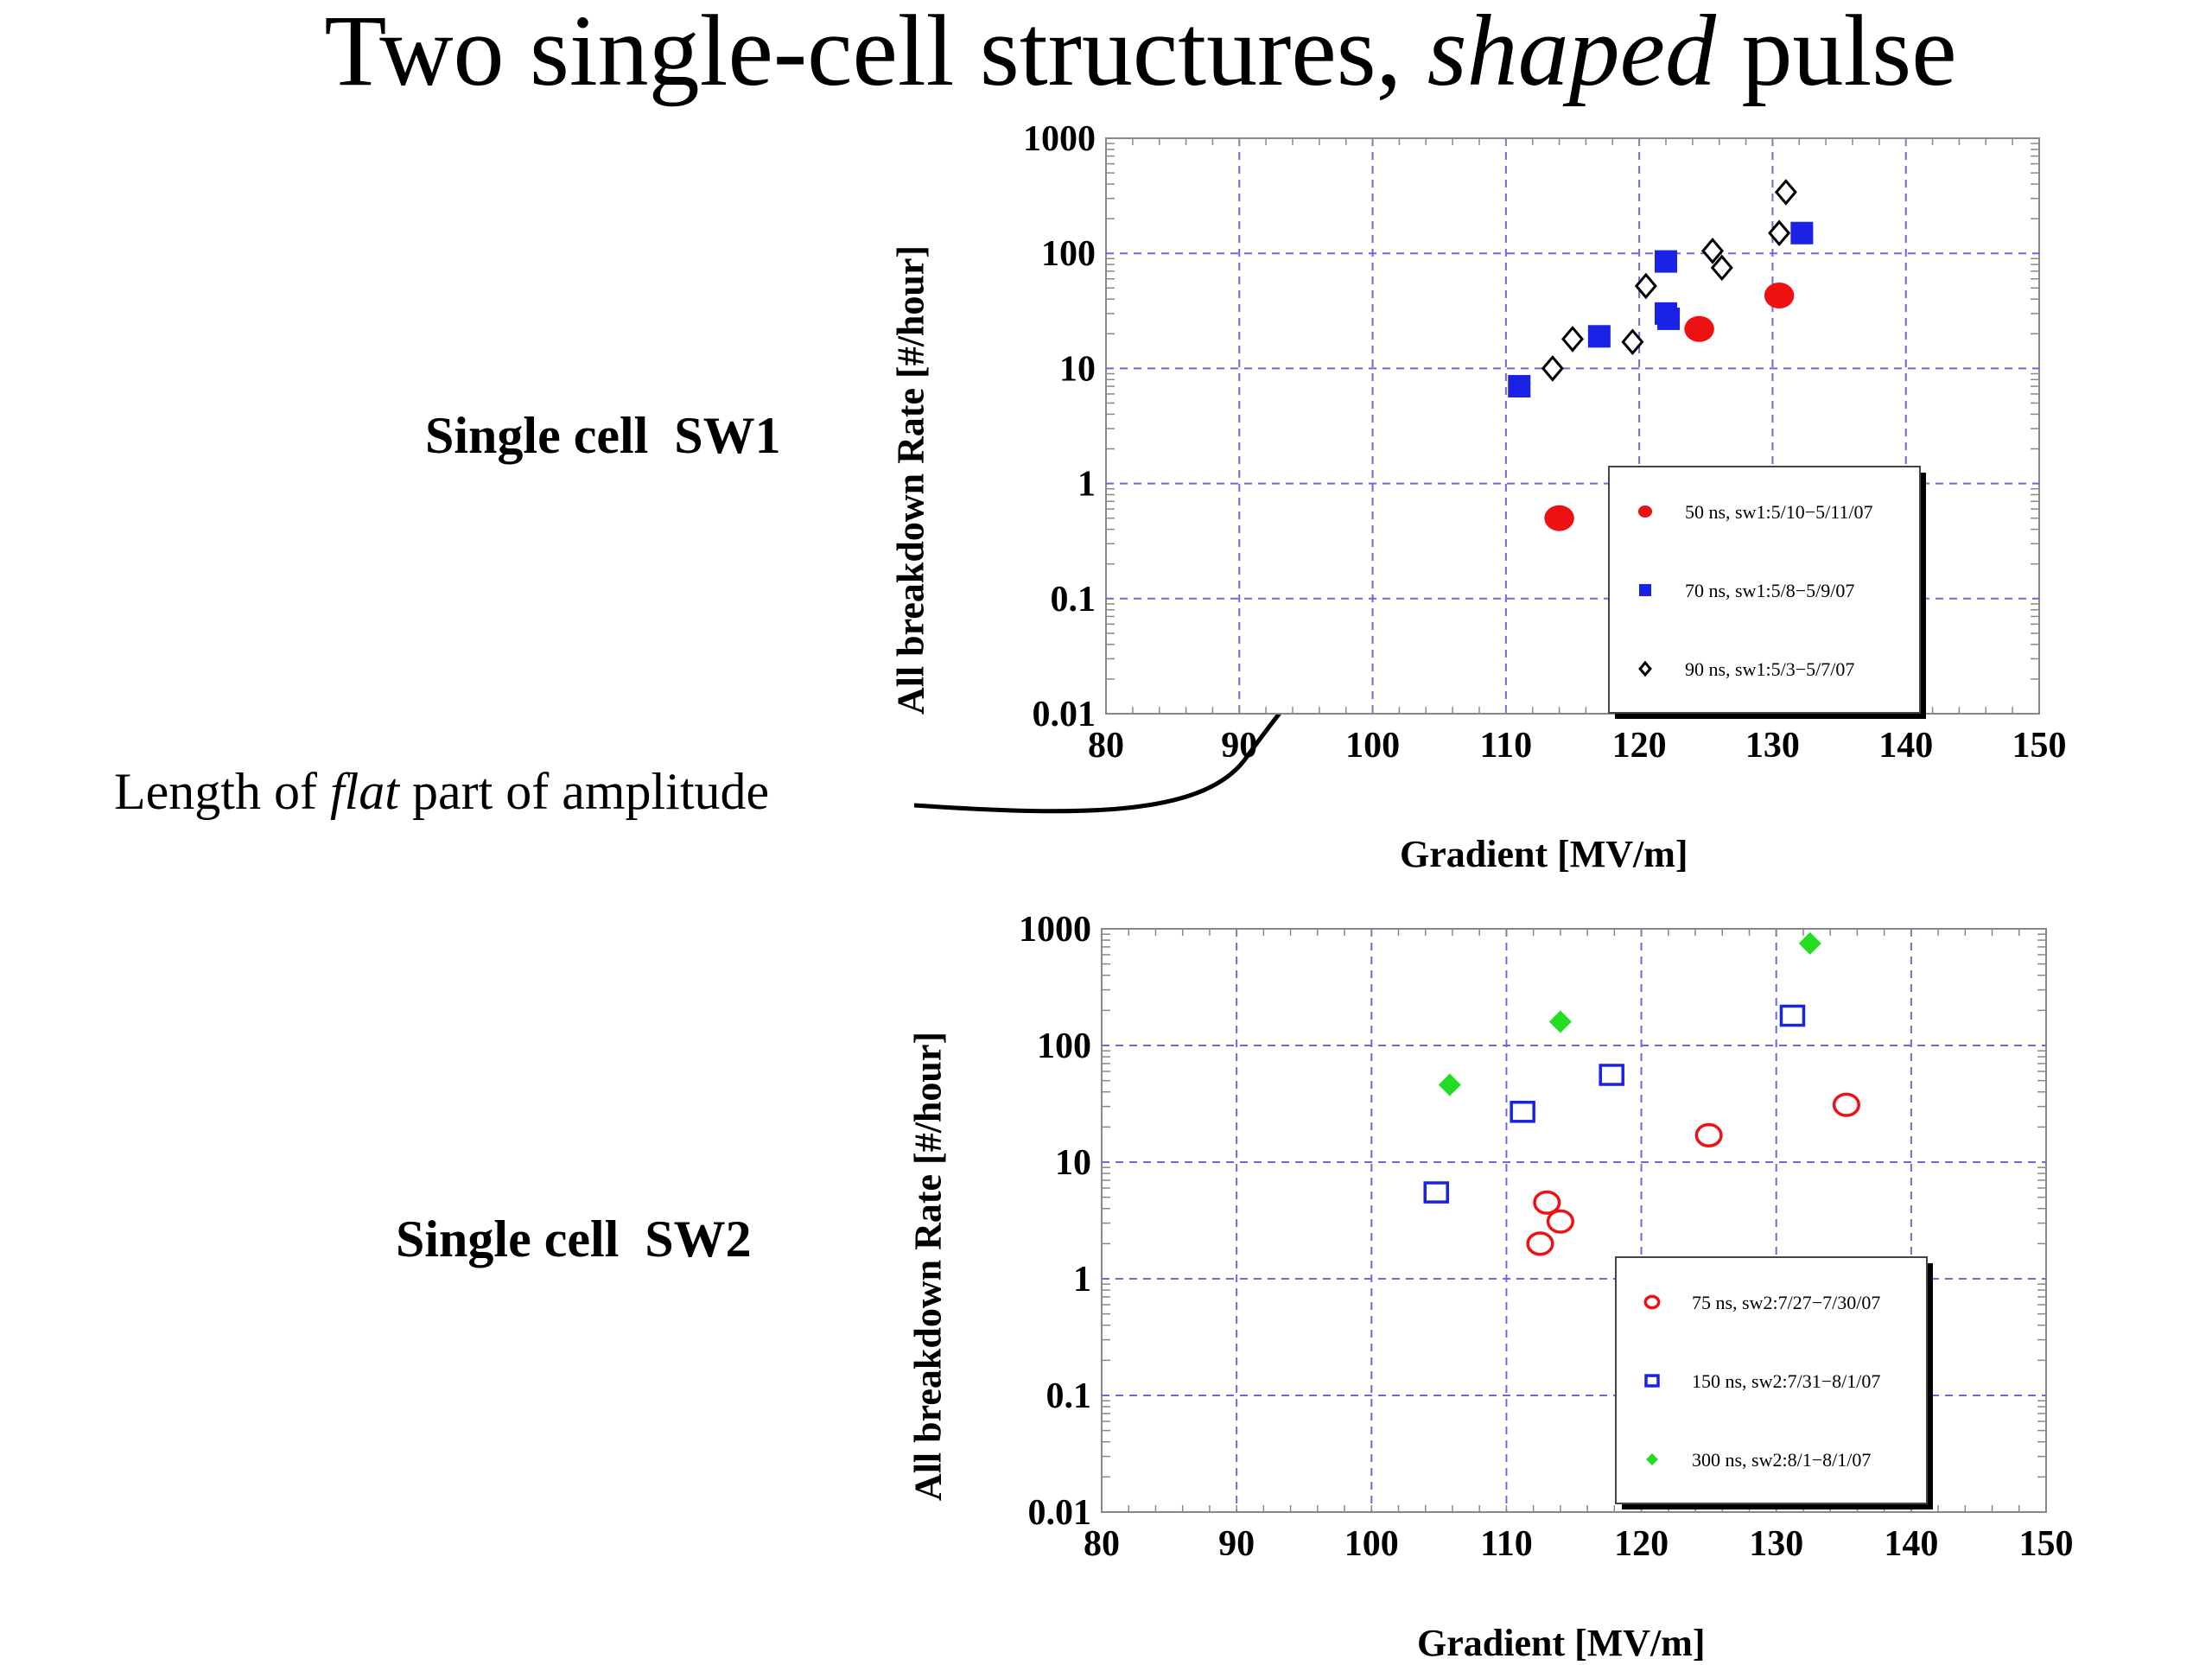 The image size is (2212, 1665). Describe the element at coordinates (1082, 1280) in the screenshot. I see `chart2-y-tick-label: 1` at that location.